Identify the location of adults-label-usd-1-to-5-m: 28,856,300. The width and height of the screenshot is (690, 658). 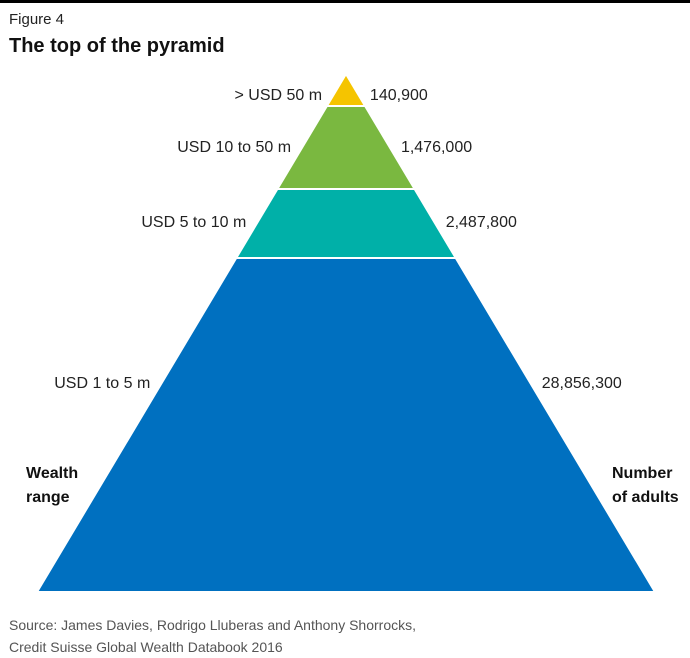
(582, 383).